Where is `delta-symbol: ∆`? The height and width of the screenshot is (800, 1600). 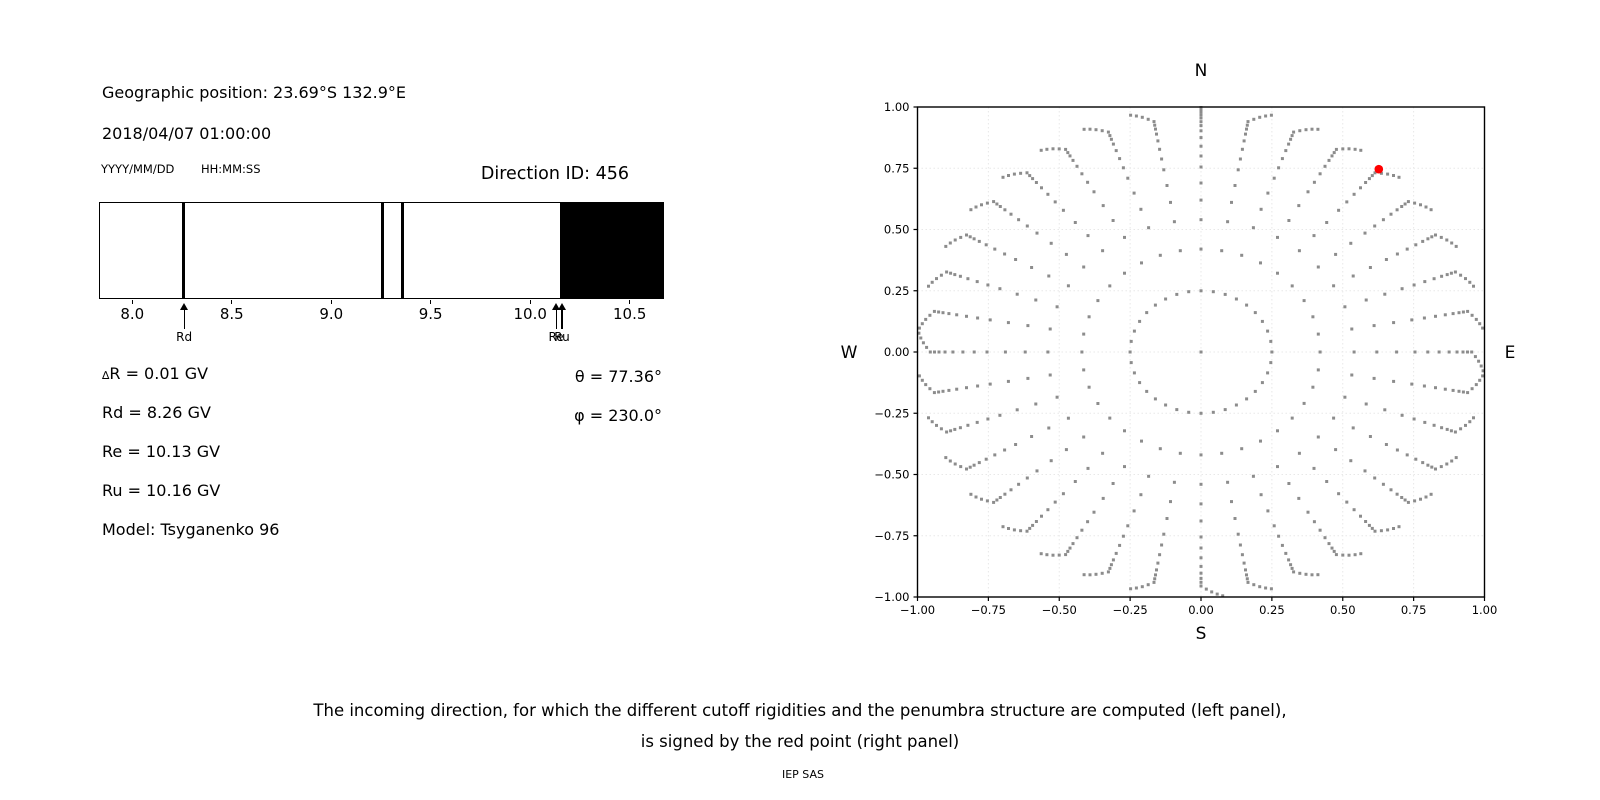 delta-symbol: ∆ is located at coordinates (106, 375).